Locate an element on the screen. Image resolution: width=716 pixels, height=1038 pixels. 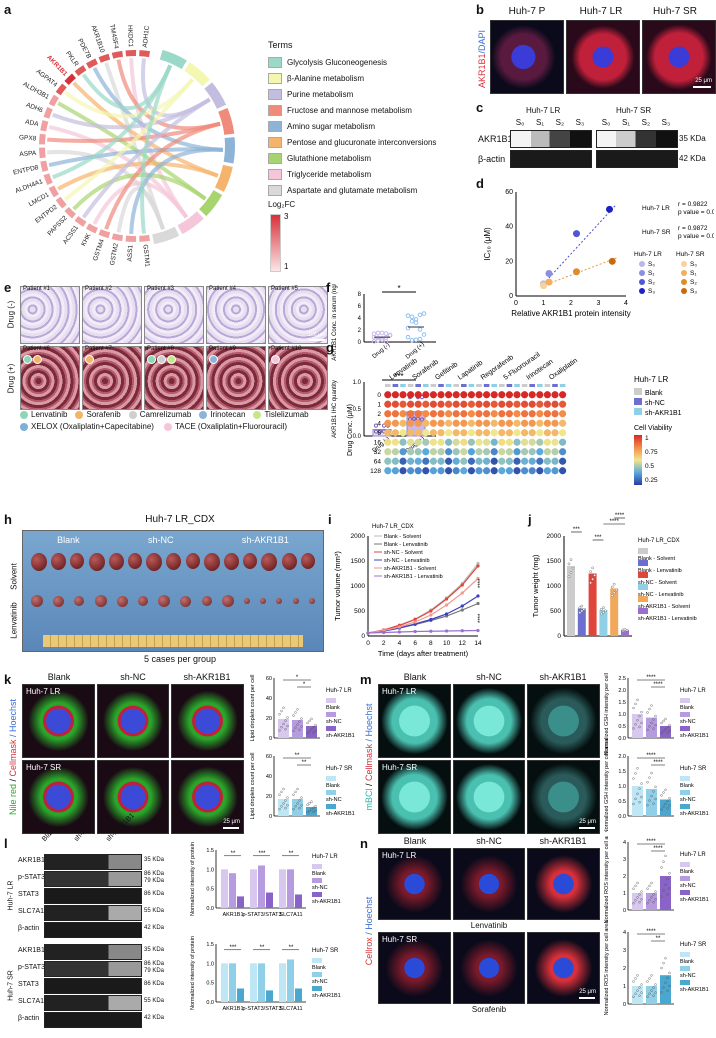
gene-label: GSTM1 is located at coordinates (145, 255).